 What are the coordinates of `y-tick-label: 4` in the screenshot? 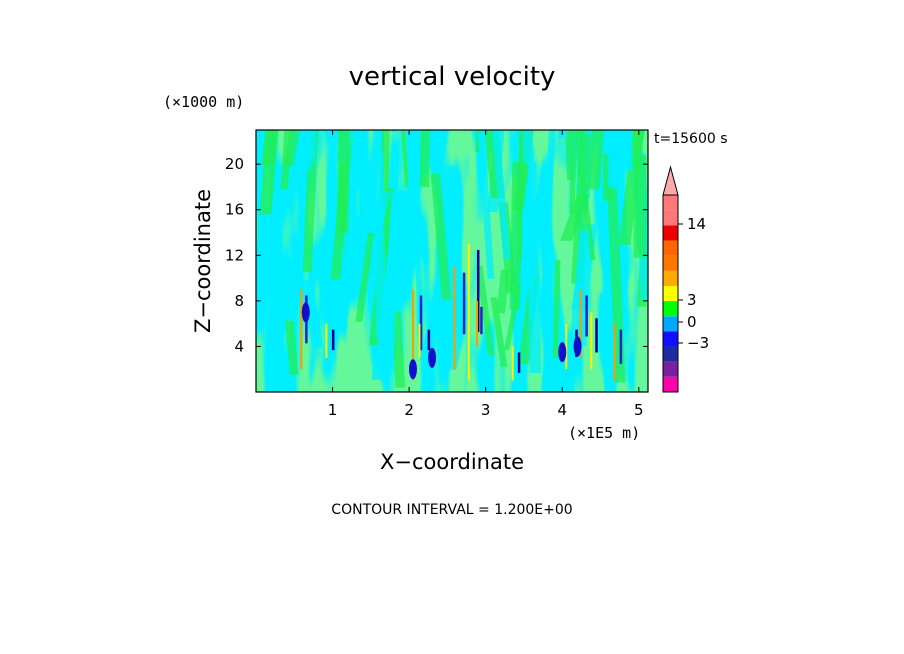 It's located at (239, 346).